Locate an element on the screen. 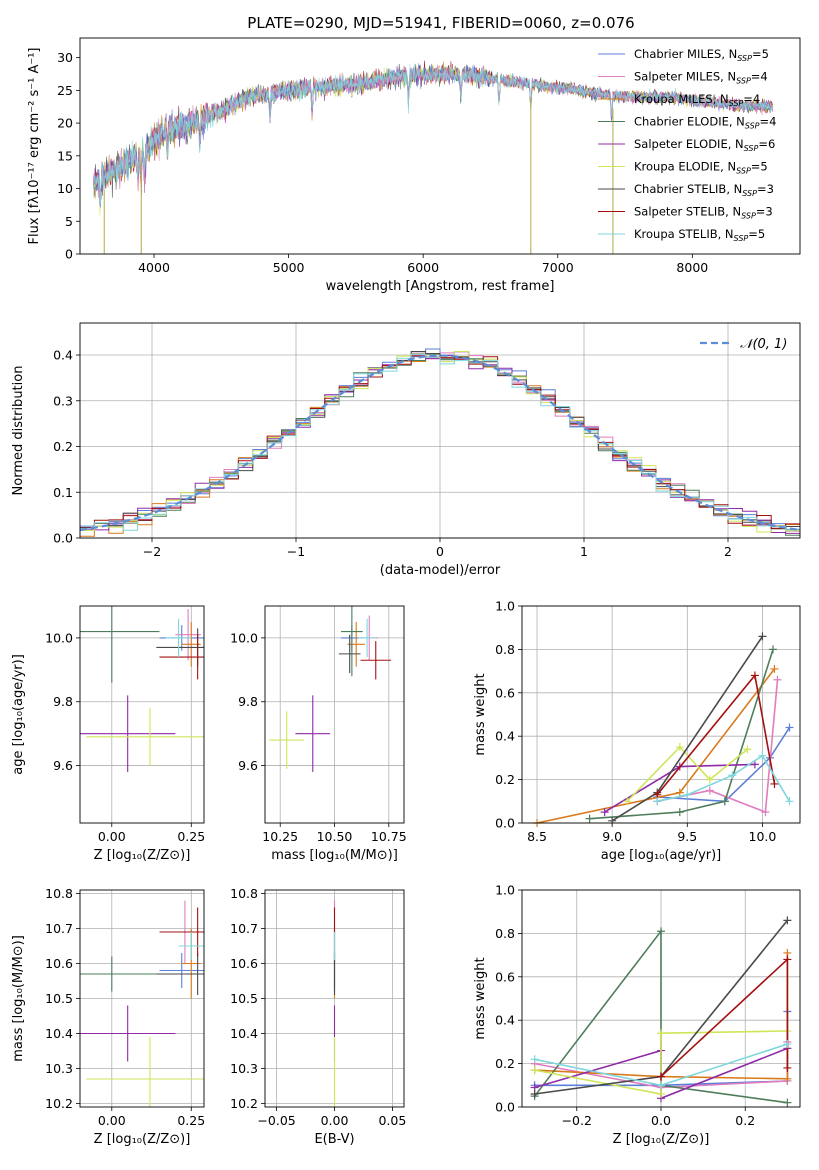 This screenshot has width=819, height=1170. x-axis-label: E(B-V) is located at coordinates (334, 1139).